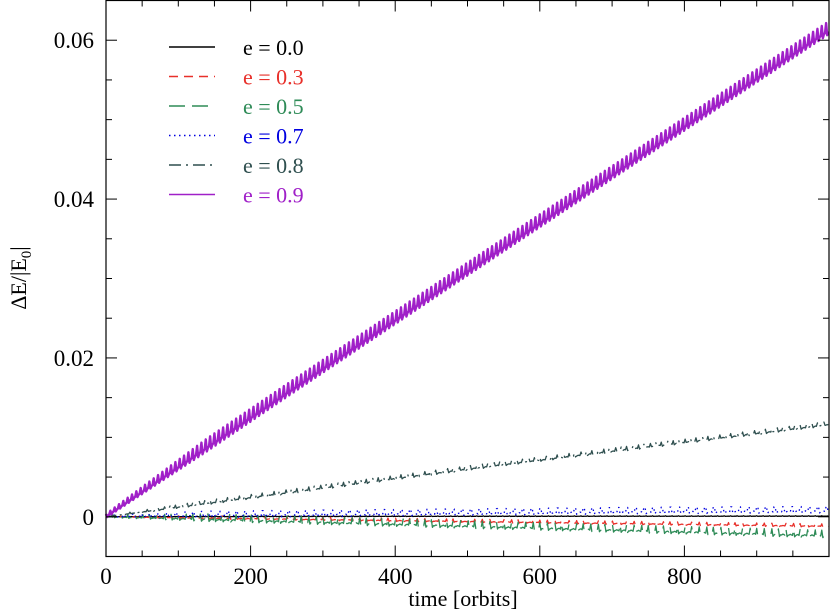 This screenshot has height=612, width=830. What do you see at coordinates (74, 358) in the screenshot?
I see `y-tick-label: 0.02` at bounding box center [74, 358].